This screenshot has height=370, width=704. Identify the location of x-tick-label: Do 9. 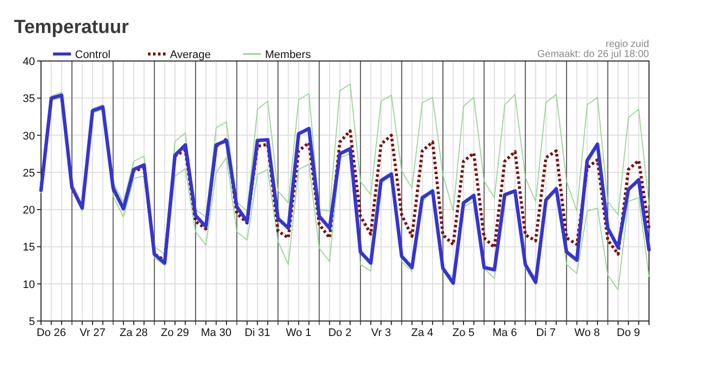
(628, 333).